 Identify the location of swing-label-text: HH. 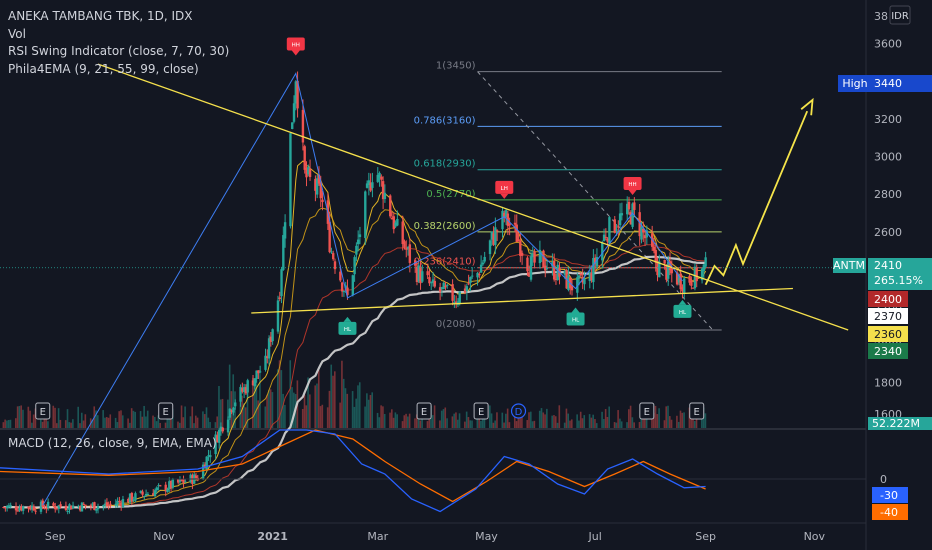
(296, 46).